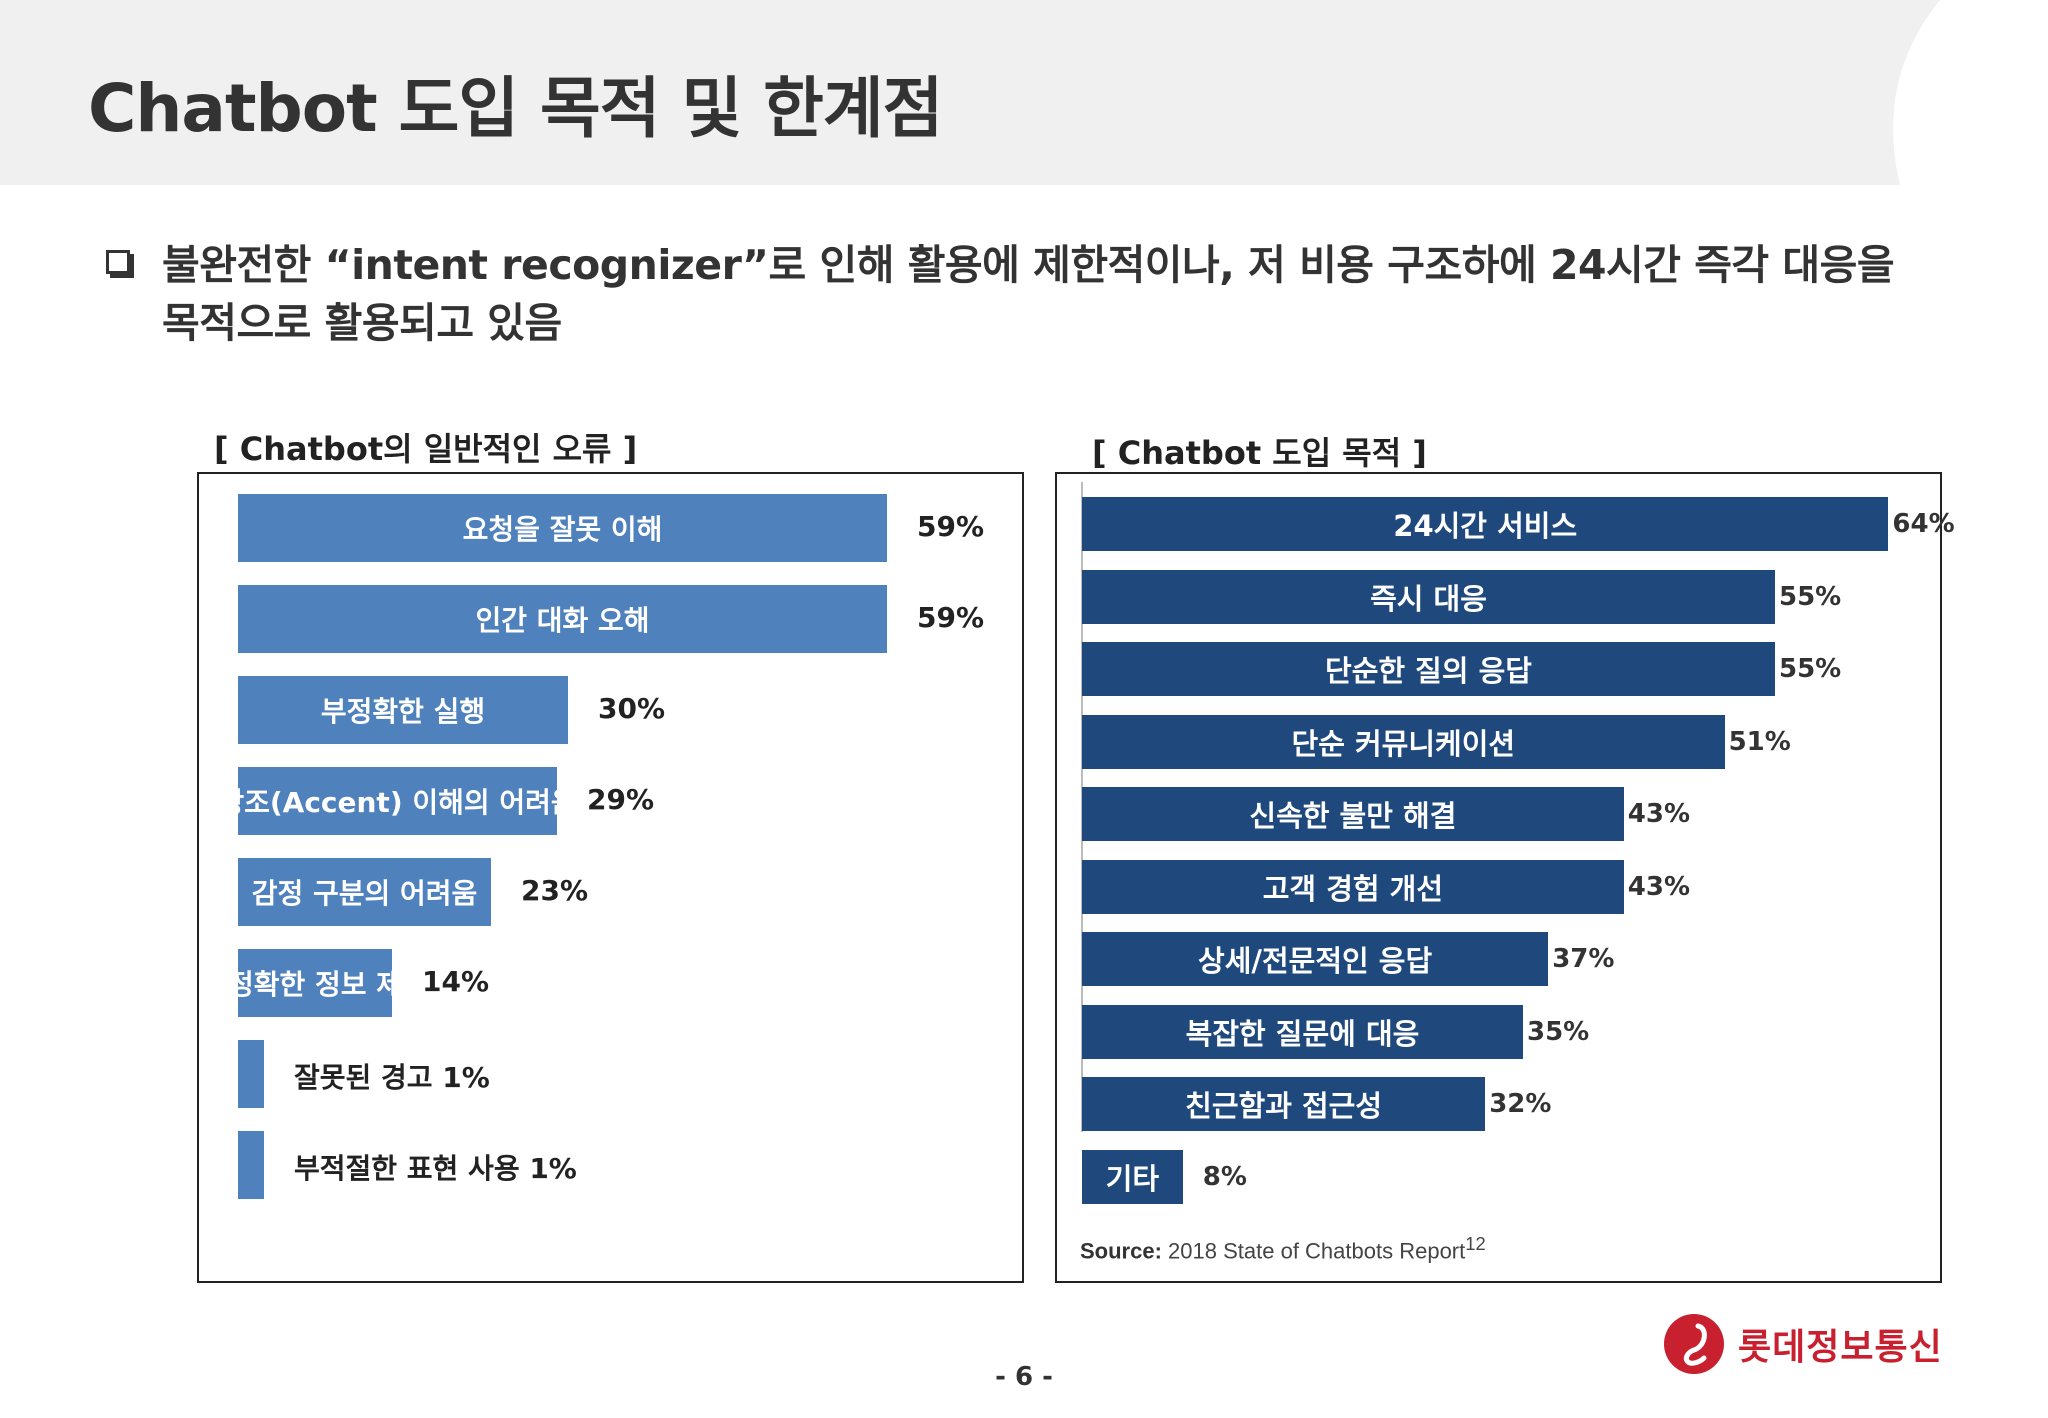 Image resolution: width=2048 pixels, height=1418 pixels. Describe the element at coordinates (555, 890) in the screenshot. I see `left-bar-value-4: 23%` at that location.